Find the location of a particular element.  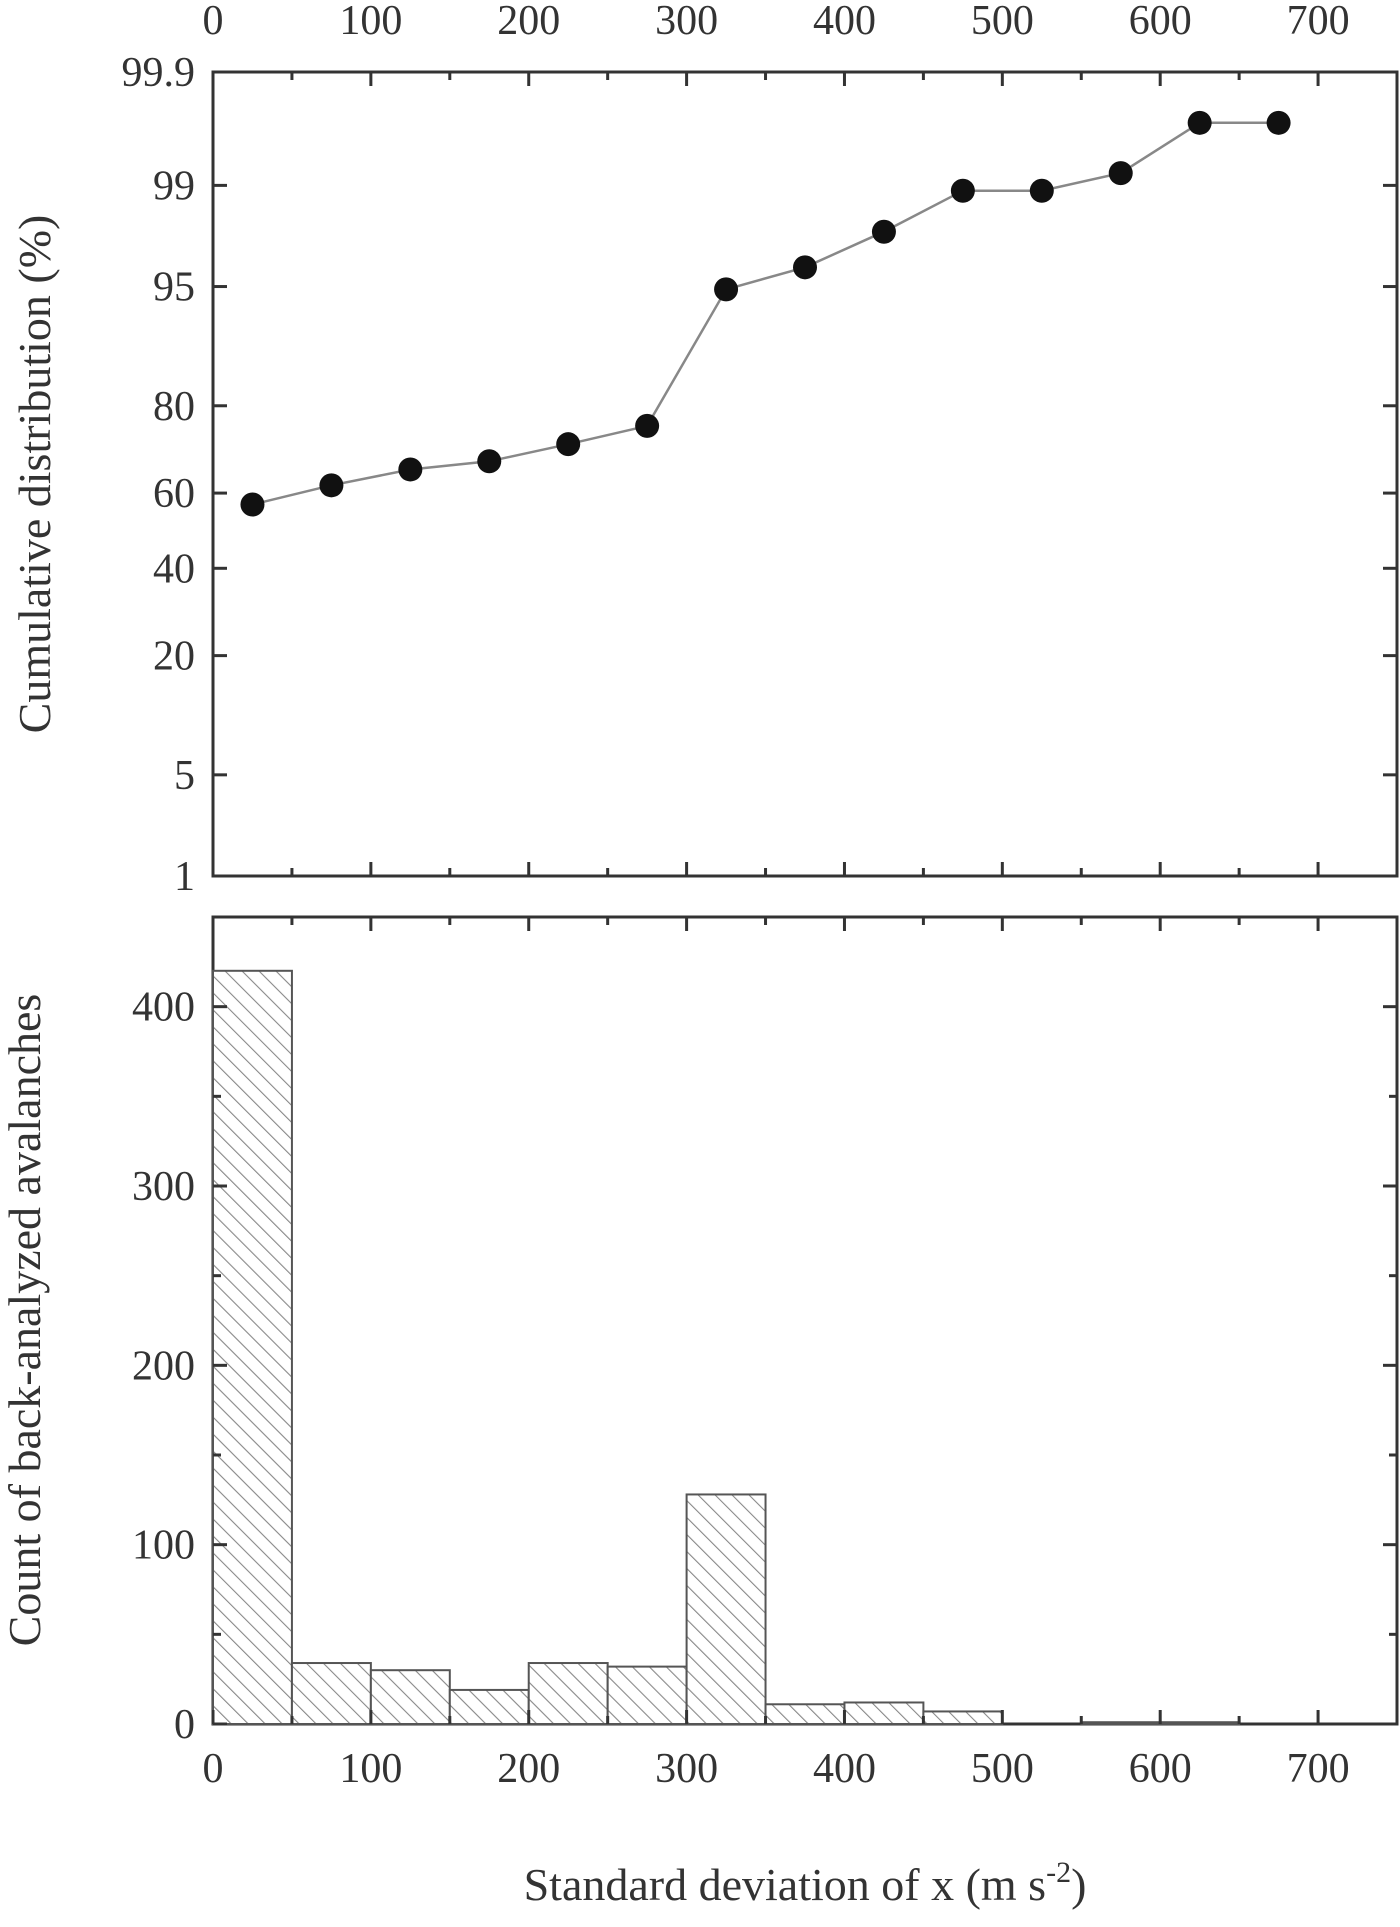

bottom-x-axis-title: Standard deviation of x (m s-2) is located at coordinates (805, 1883).